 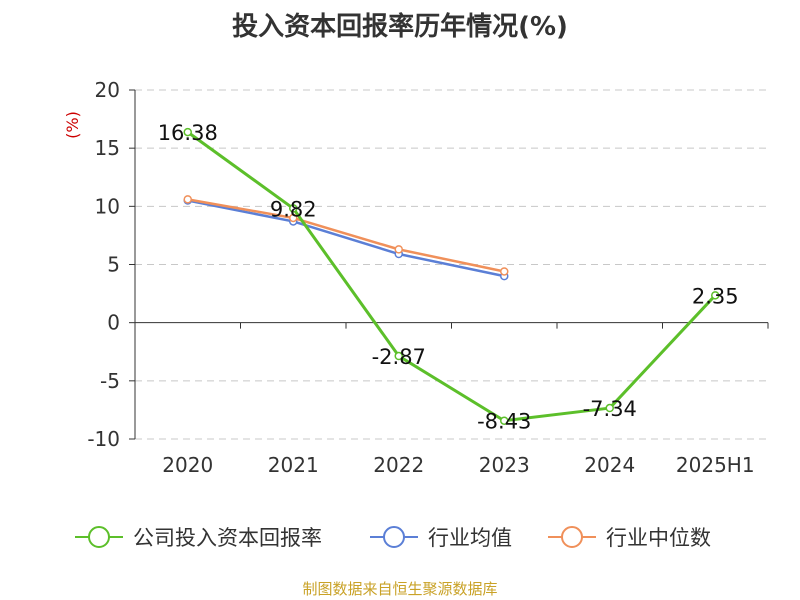 What do you see at coordinates (227, 538) in the screenshot?
I see `legend-label: 公司投入资本回报率` at bounding box center [227, 538].